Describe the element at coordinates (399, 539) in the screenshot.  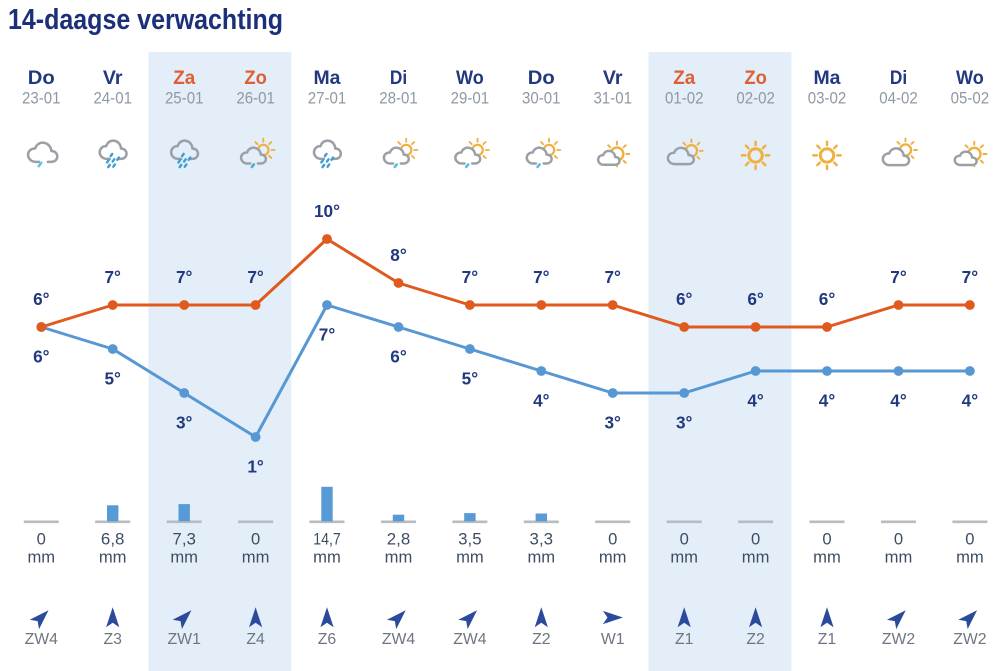
I see `svg-text: 2,8` at that location.